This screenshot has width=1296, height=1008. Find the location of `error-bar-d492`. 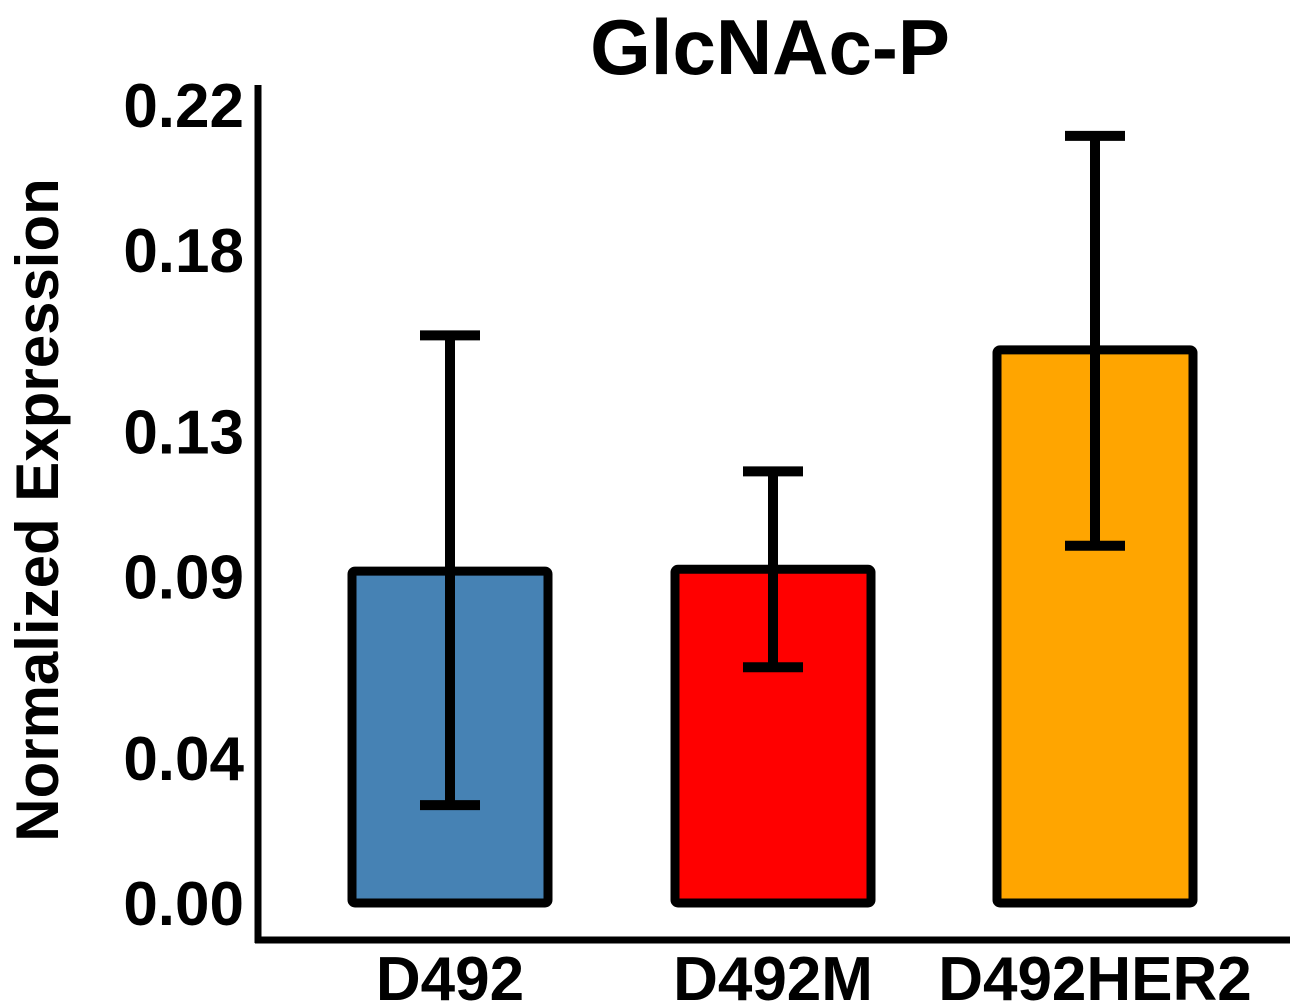

error-bar-d492 is located at coordinates (450, 570).